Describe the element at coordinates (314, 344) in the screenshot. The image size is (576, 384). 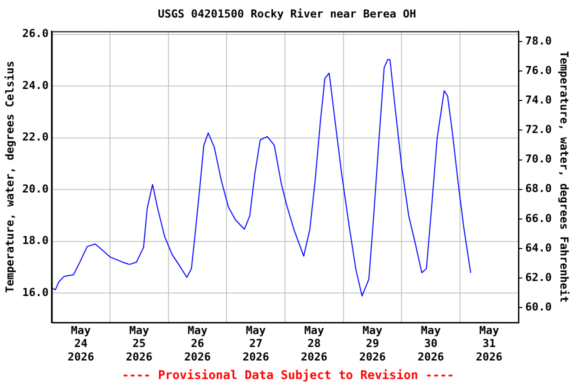
I see `x-tick-label: May 28 2026` at that location.